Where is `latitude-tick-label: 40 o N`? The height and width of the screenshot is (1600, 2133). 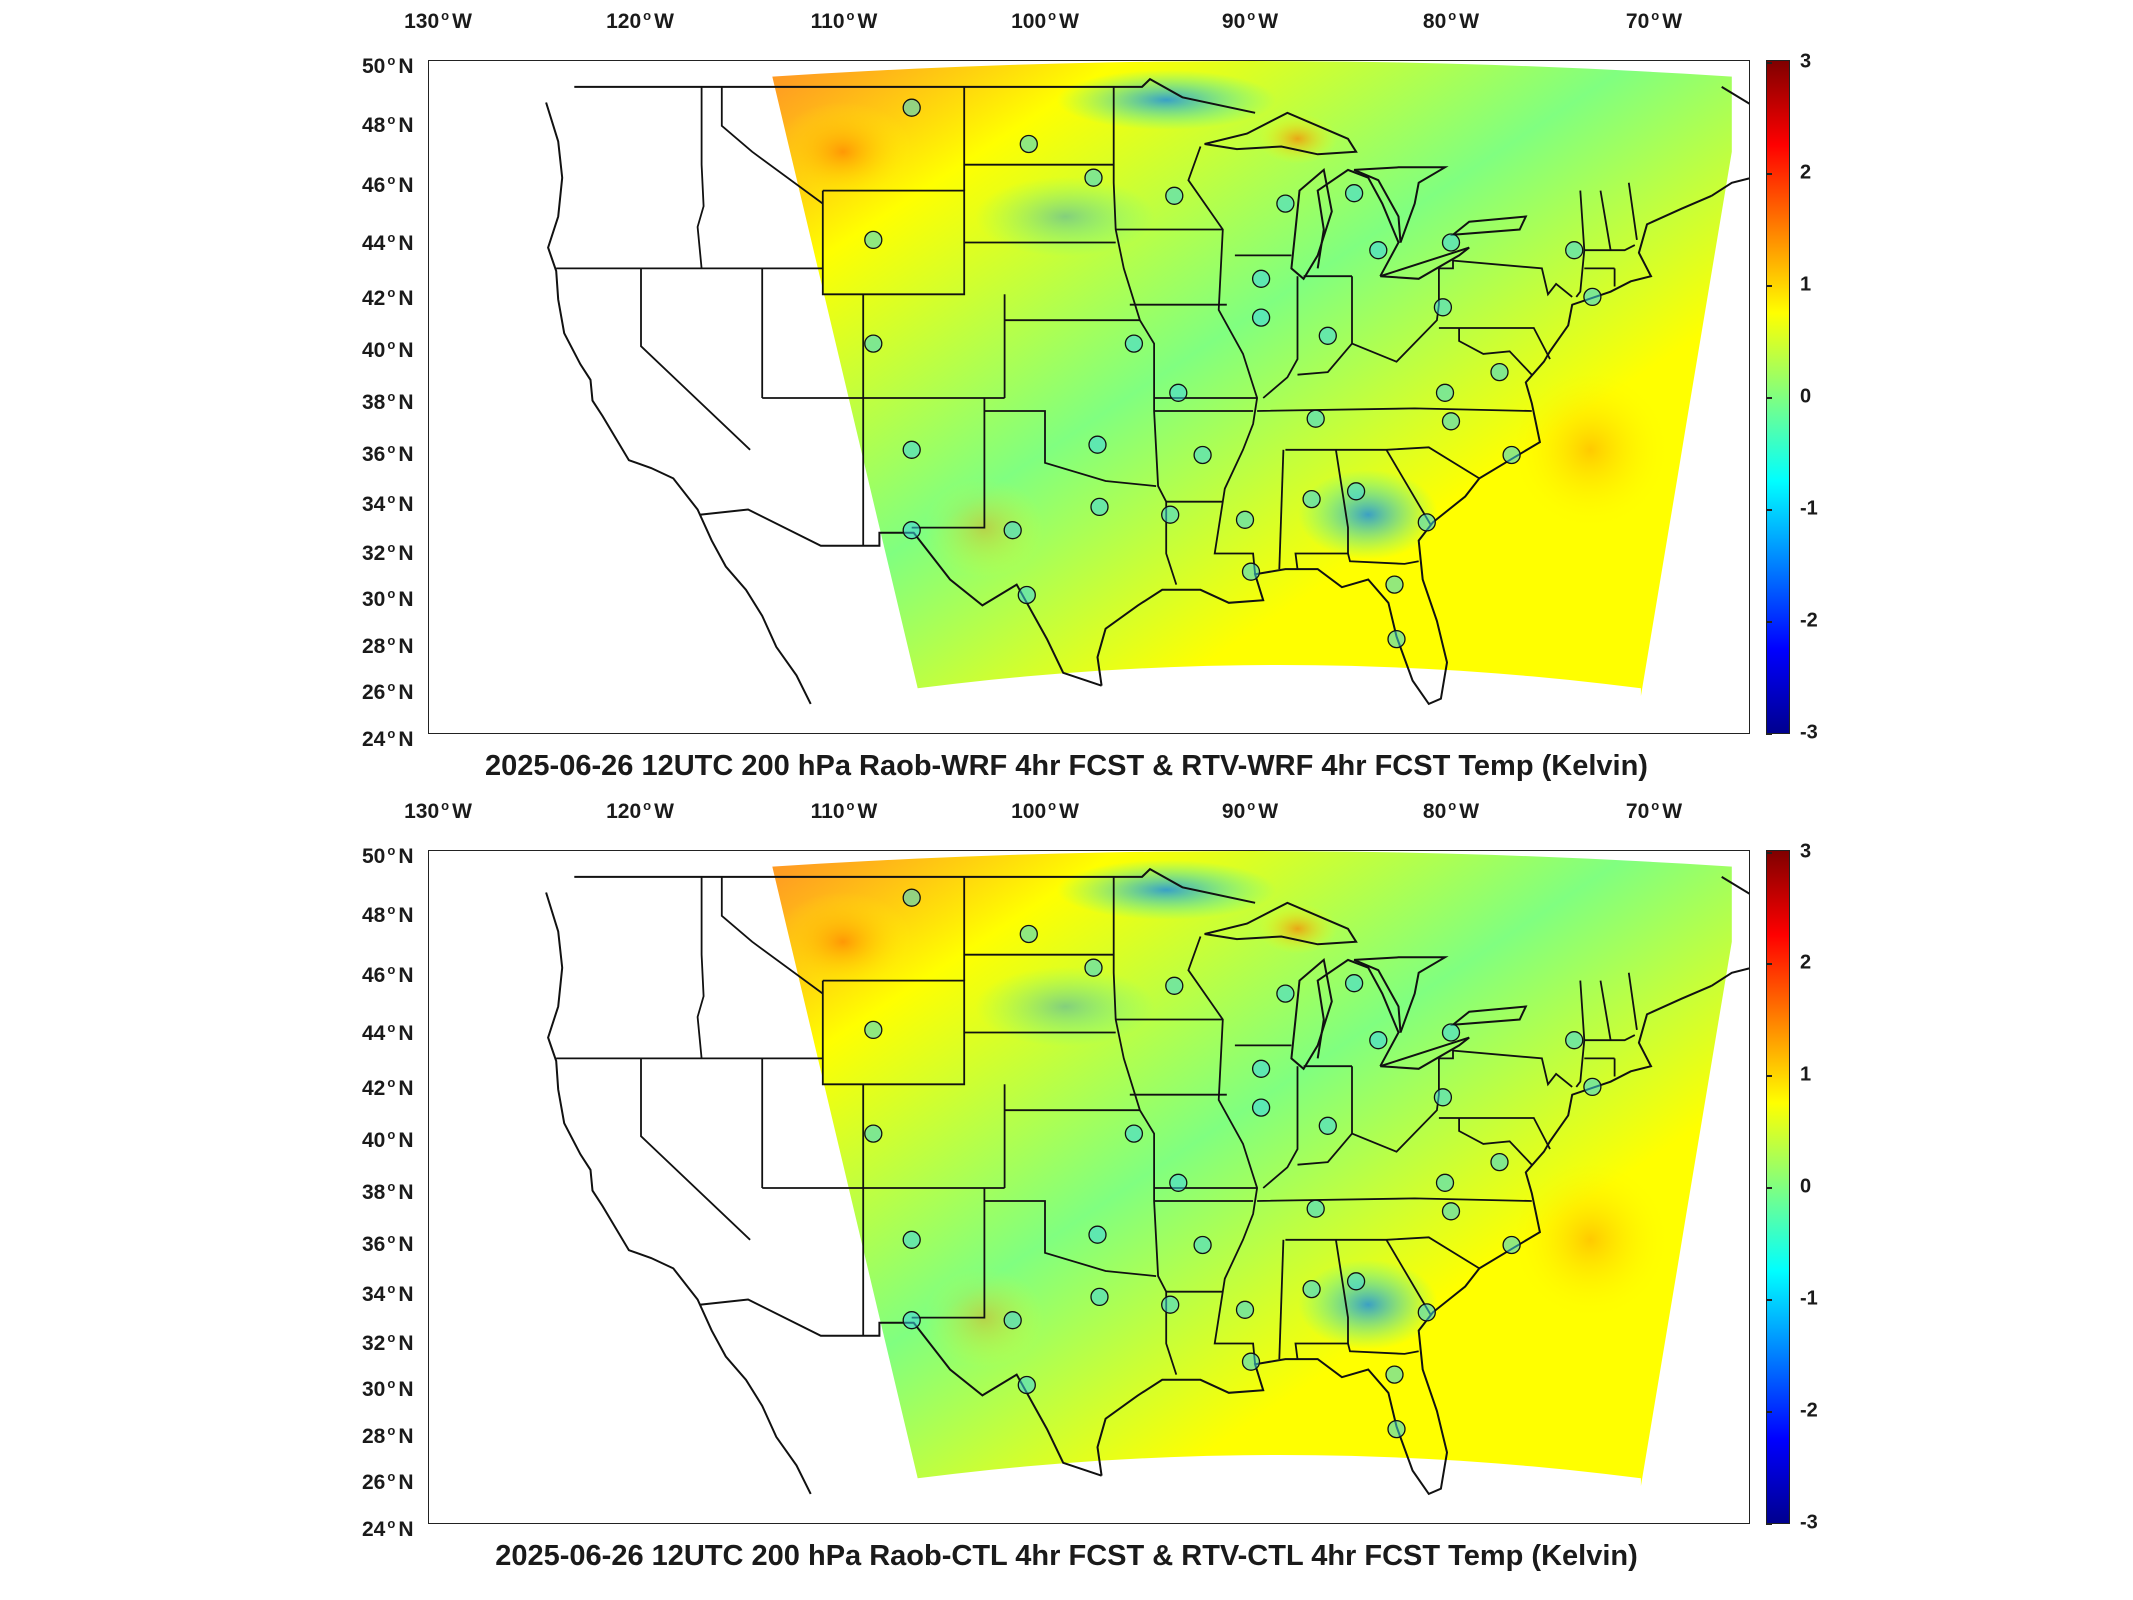
latitude-tick-label: 40 o N is located at coordinates (388, 1139).